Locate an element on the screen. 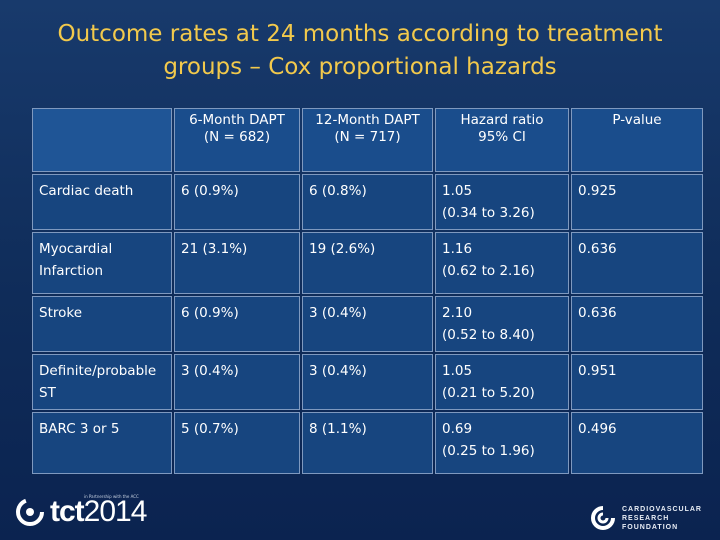 The height and width of the screenshot is (540, 720). hazard-ratio-value: 2.10 is located at coordinates (457, 313).